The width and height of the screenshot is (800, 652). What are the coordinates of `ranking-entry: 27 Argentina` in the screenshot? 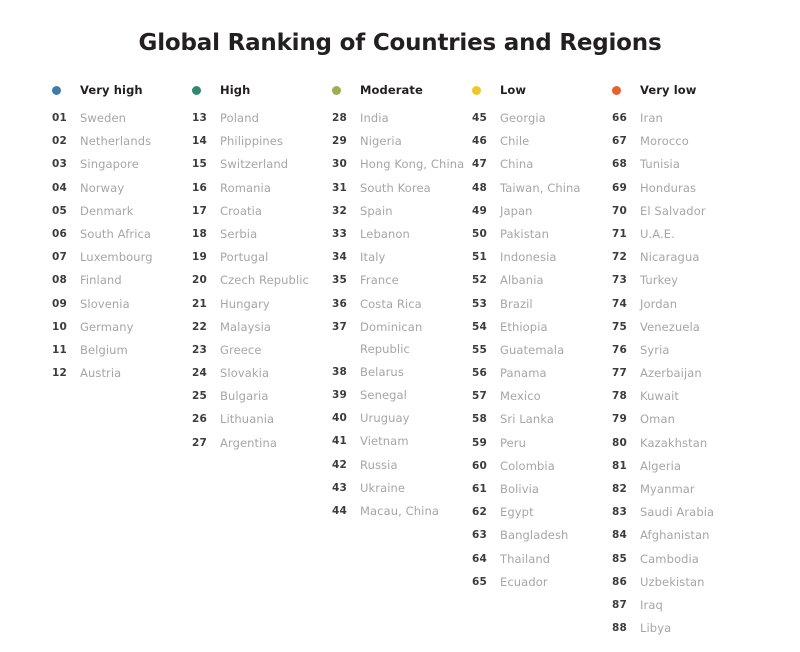 It's located at (262, 443).